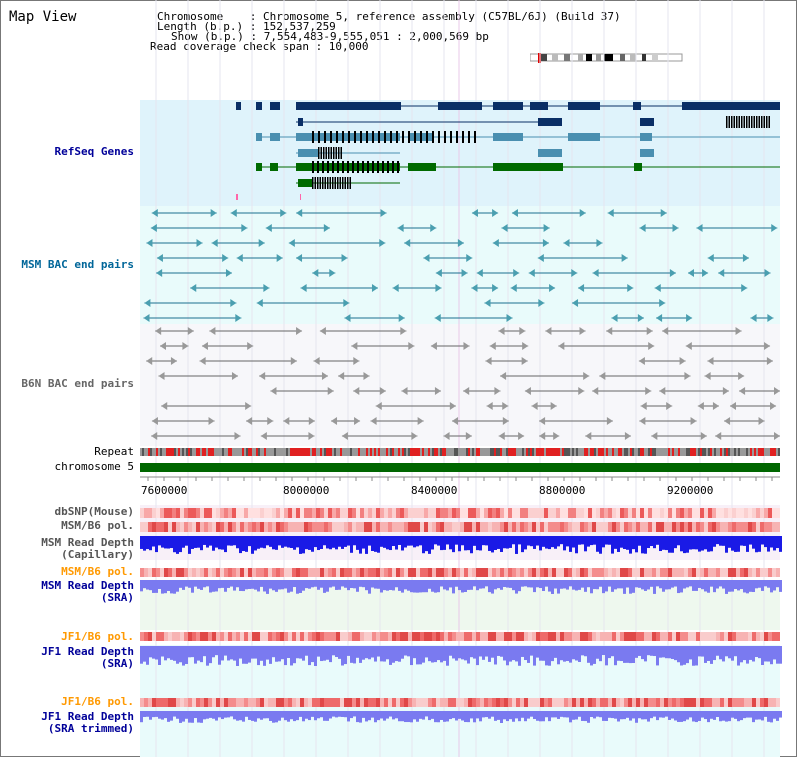 The width and height of the screenshot is (800, 760). Describe the element at coordinates (460, 265) in the screenshot. I see `msm-bac-track` at that location.